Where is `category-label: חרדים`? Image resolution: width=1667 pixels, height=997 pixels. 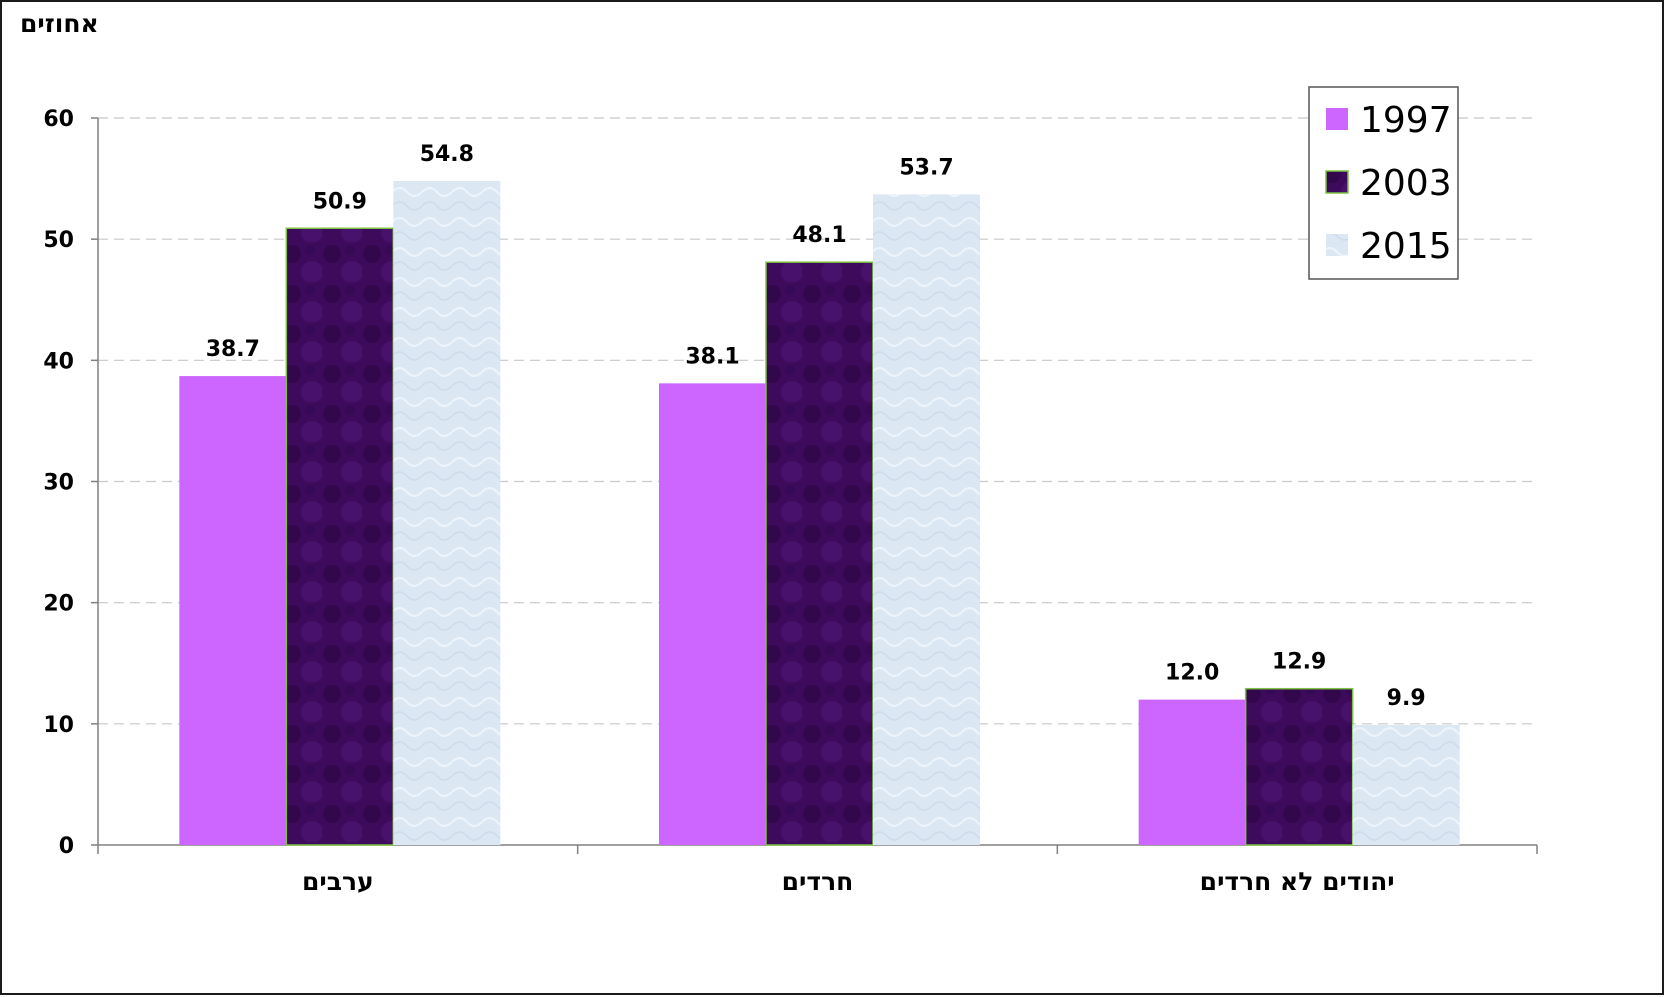 category-label: חרדים is located at coordinates (818, 881).